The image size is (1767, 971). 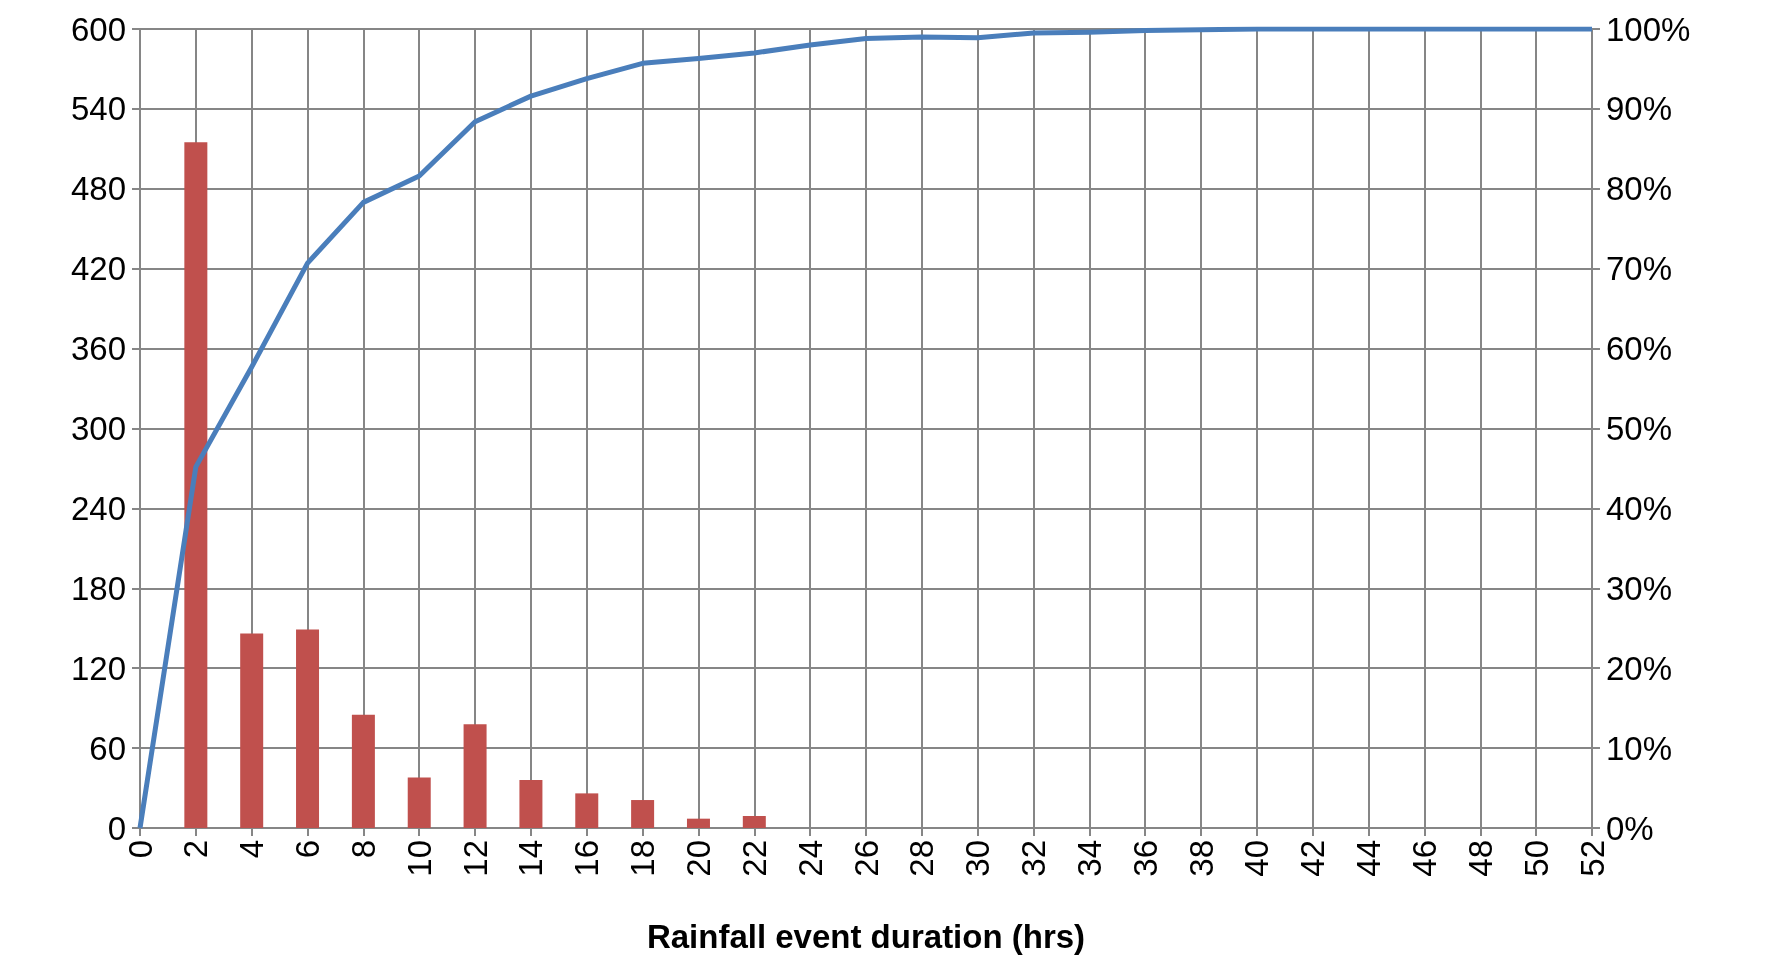 What do you see at coordinates (98, 349) in the screenshot?
I see `y-tick-label: 360` at bounding box center [98, 349].